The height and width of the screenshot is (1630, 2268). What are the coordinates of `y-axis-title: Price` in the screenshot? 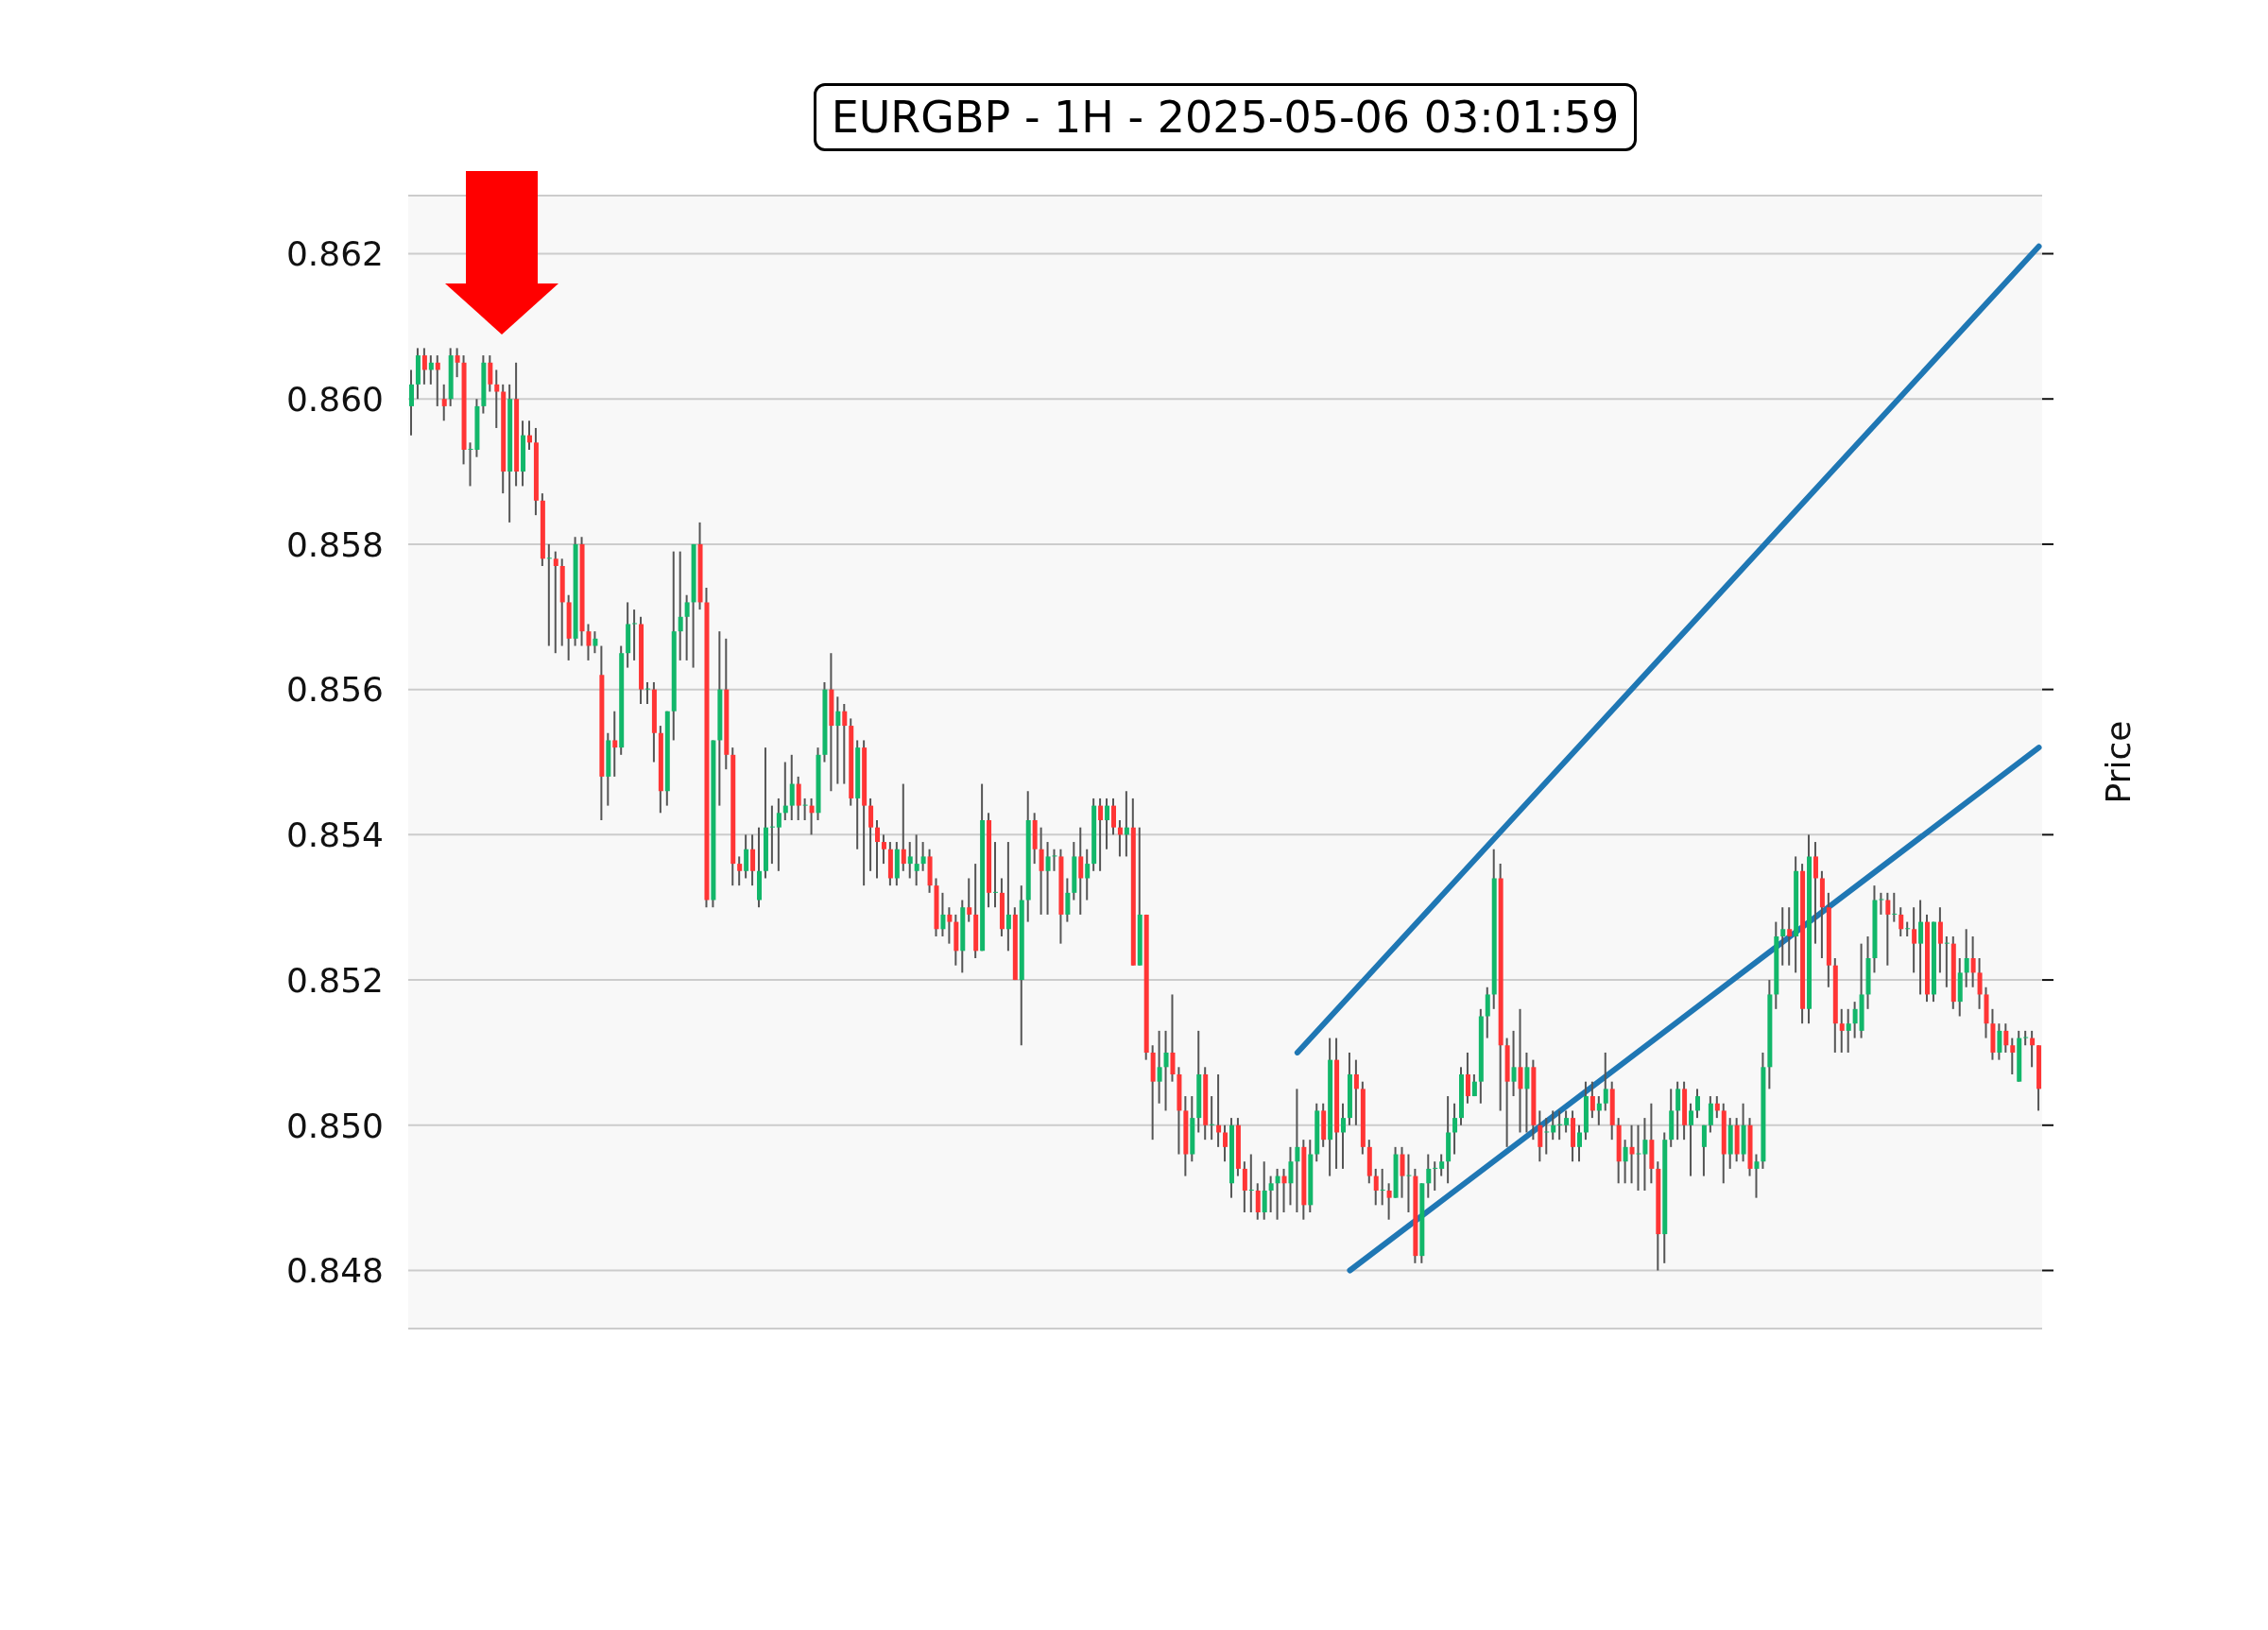 It's located at (2118, 762).